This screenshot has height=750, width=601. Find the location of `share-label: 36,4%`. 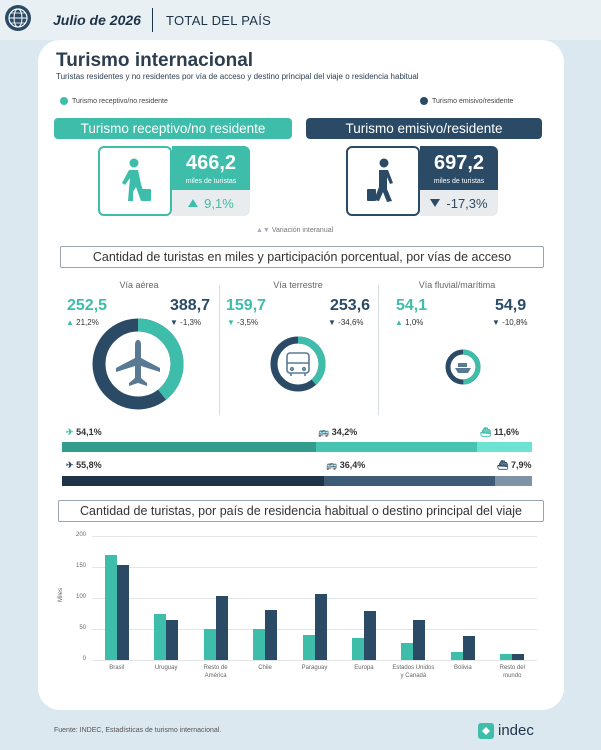

share-label: 36,4% is located at coordinates (352, 465).